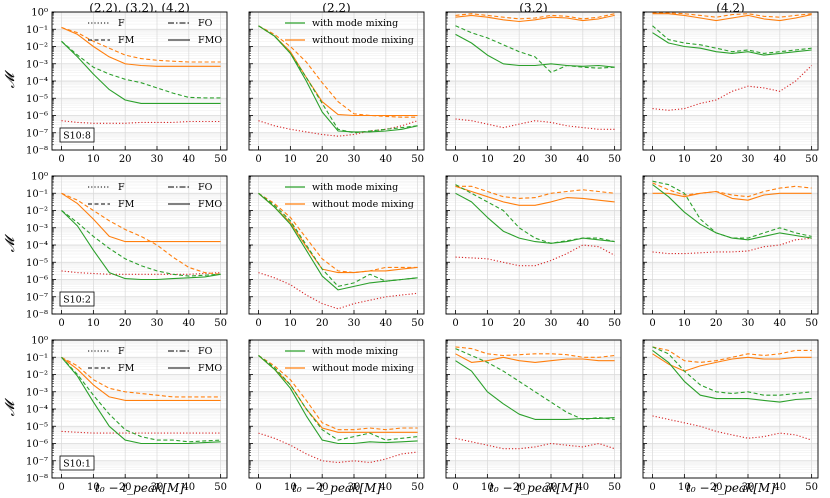 The height and width of the screenshot is (498, 830). I want to click on y-tick-label: 10⁻⁶, so click(37, 444).